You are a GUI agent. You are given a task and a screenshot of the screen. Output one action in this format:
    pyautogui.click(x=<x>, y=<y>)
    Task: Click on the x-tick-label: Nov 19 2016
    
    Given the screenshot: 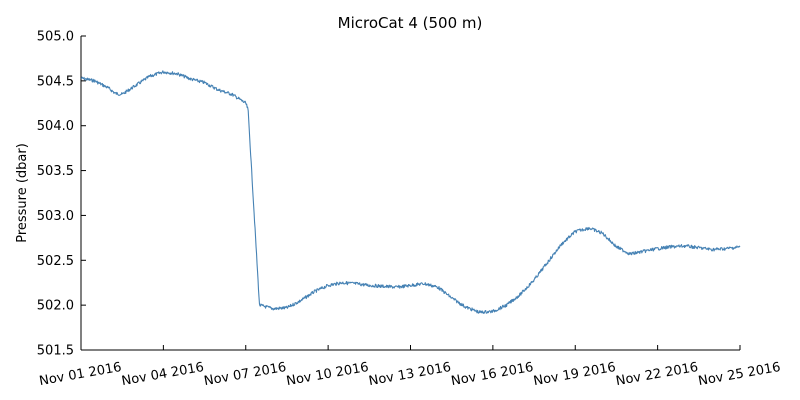 What is the action you would take?
    pyautogui.click(x=574, y=374)
    